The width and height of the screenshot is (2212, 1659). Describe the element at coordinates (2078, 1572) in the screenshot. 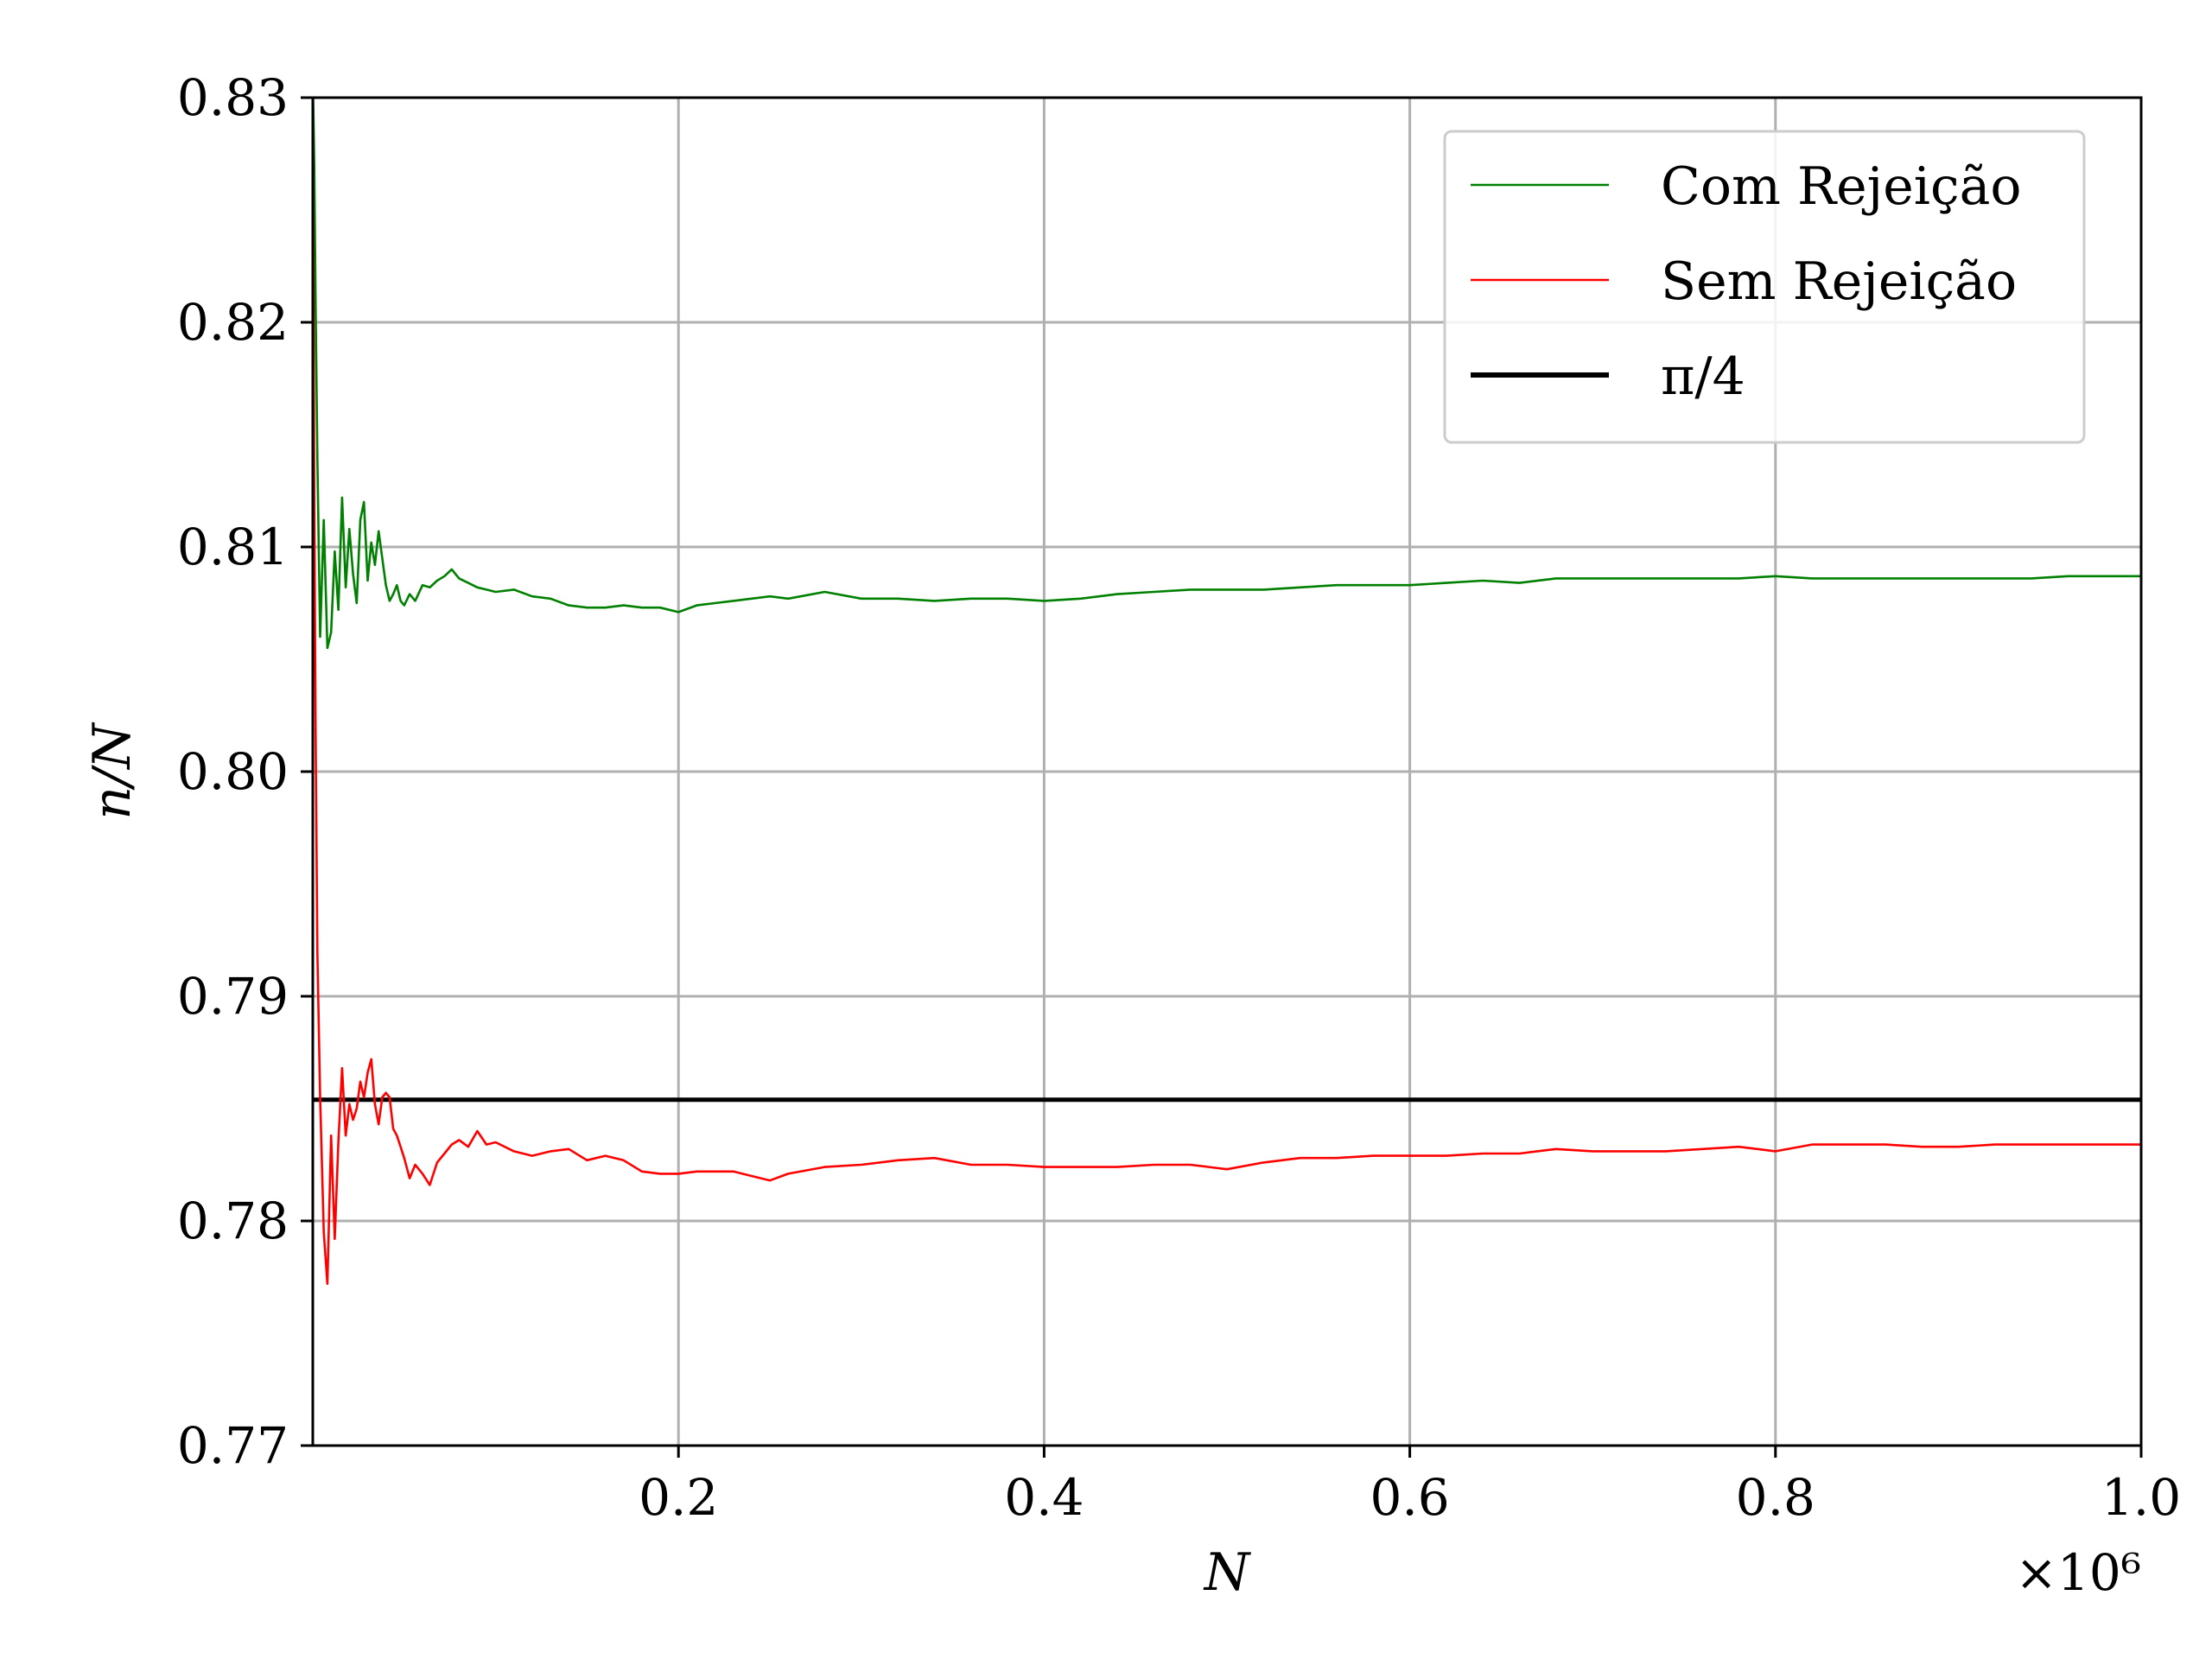

I see `x-axis-multiplier: ×10⁶` at that location.